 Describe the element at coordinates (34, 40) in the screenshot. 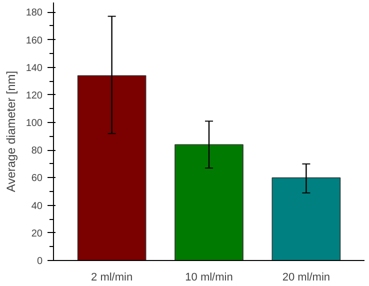

I see `y-tick-label: 160` at that location.